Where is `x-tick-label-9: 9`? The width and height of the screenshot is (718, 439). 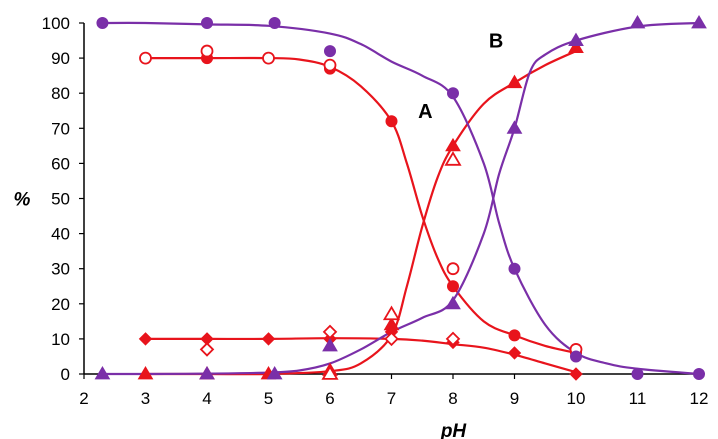
x-tick-label-9: 9 is located at coordinates (514, 398).